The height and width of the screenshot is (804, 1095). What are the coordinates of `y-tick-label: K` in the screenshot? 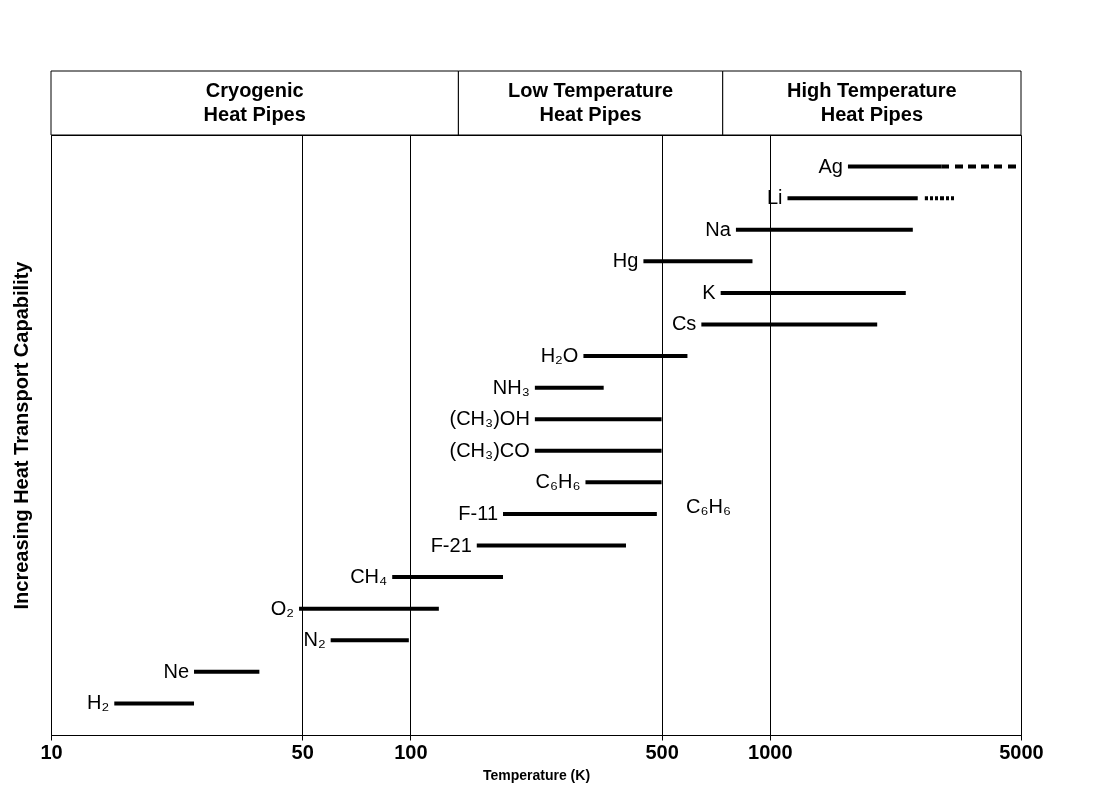 It's located at (709, 291).